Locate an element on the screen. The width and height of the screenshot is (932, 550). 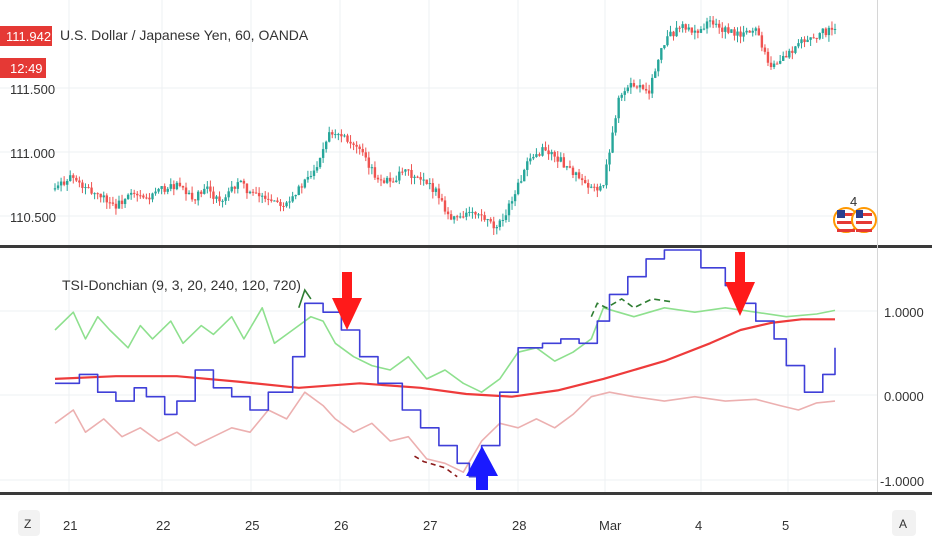
time-axis-label: 22 is located at coordinates (163, 525).